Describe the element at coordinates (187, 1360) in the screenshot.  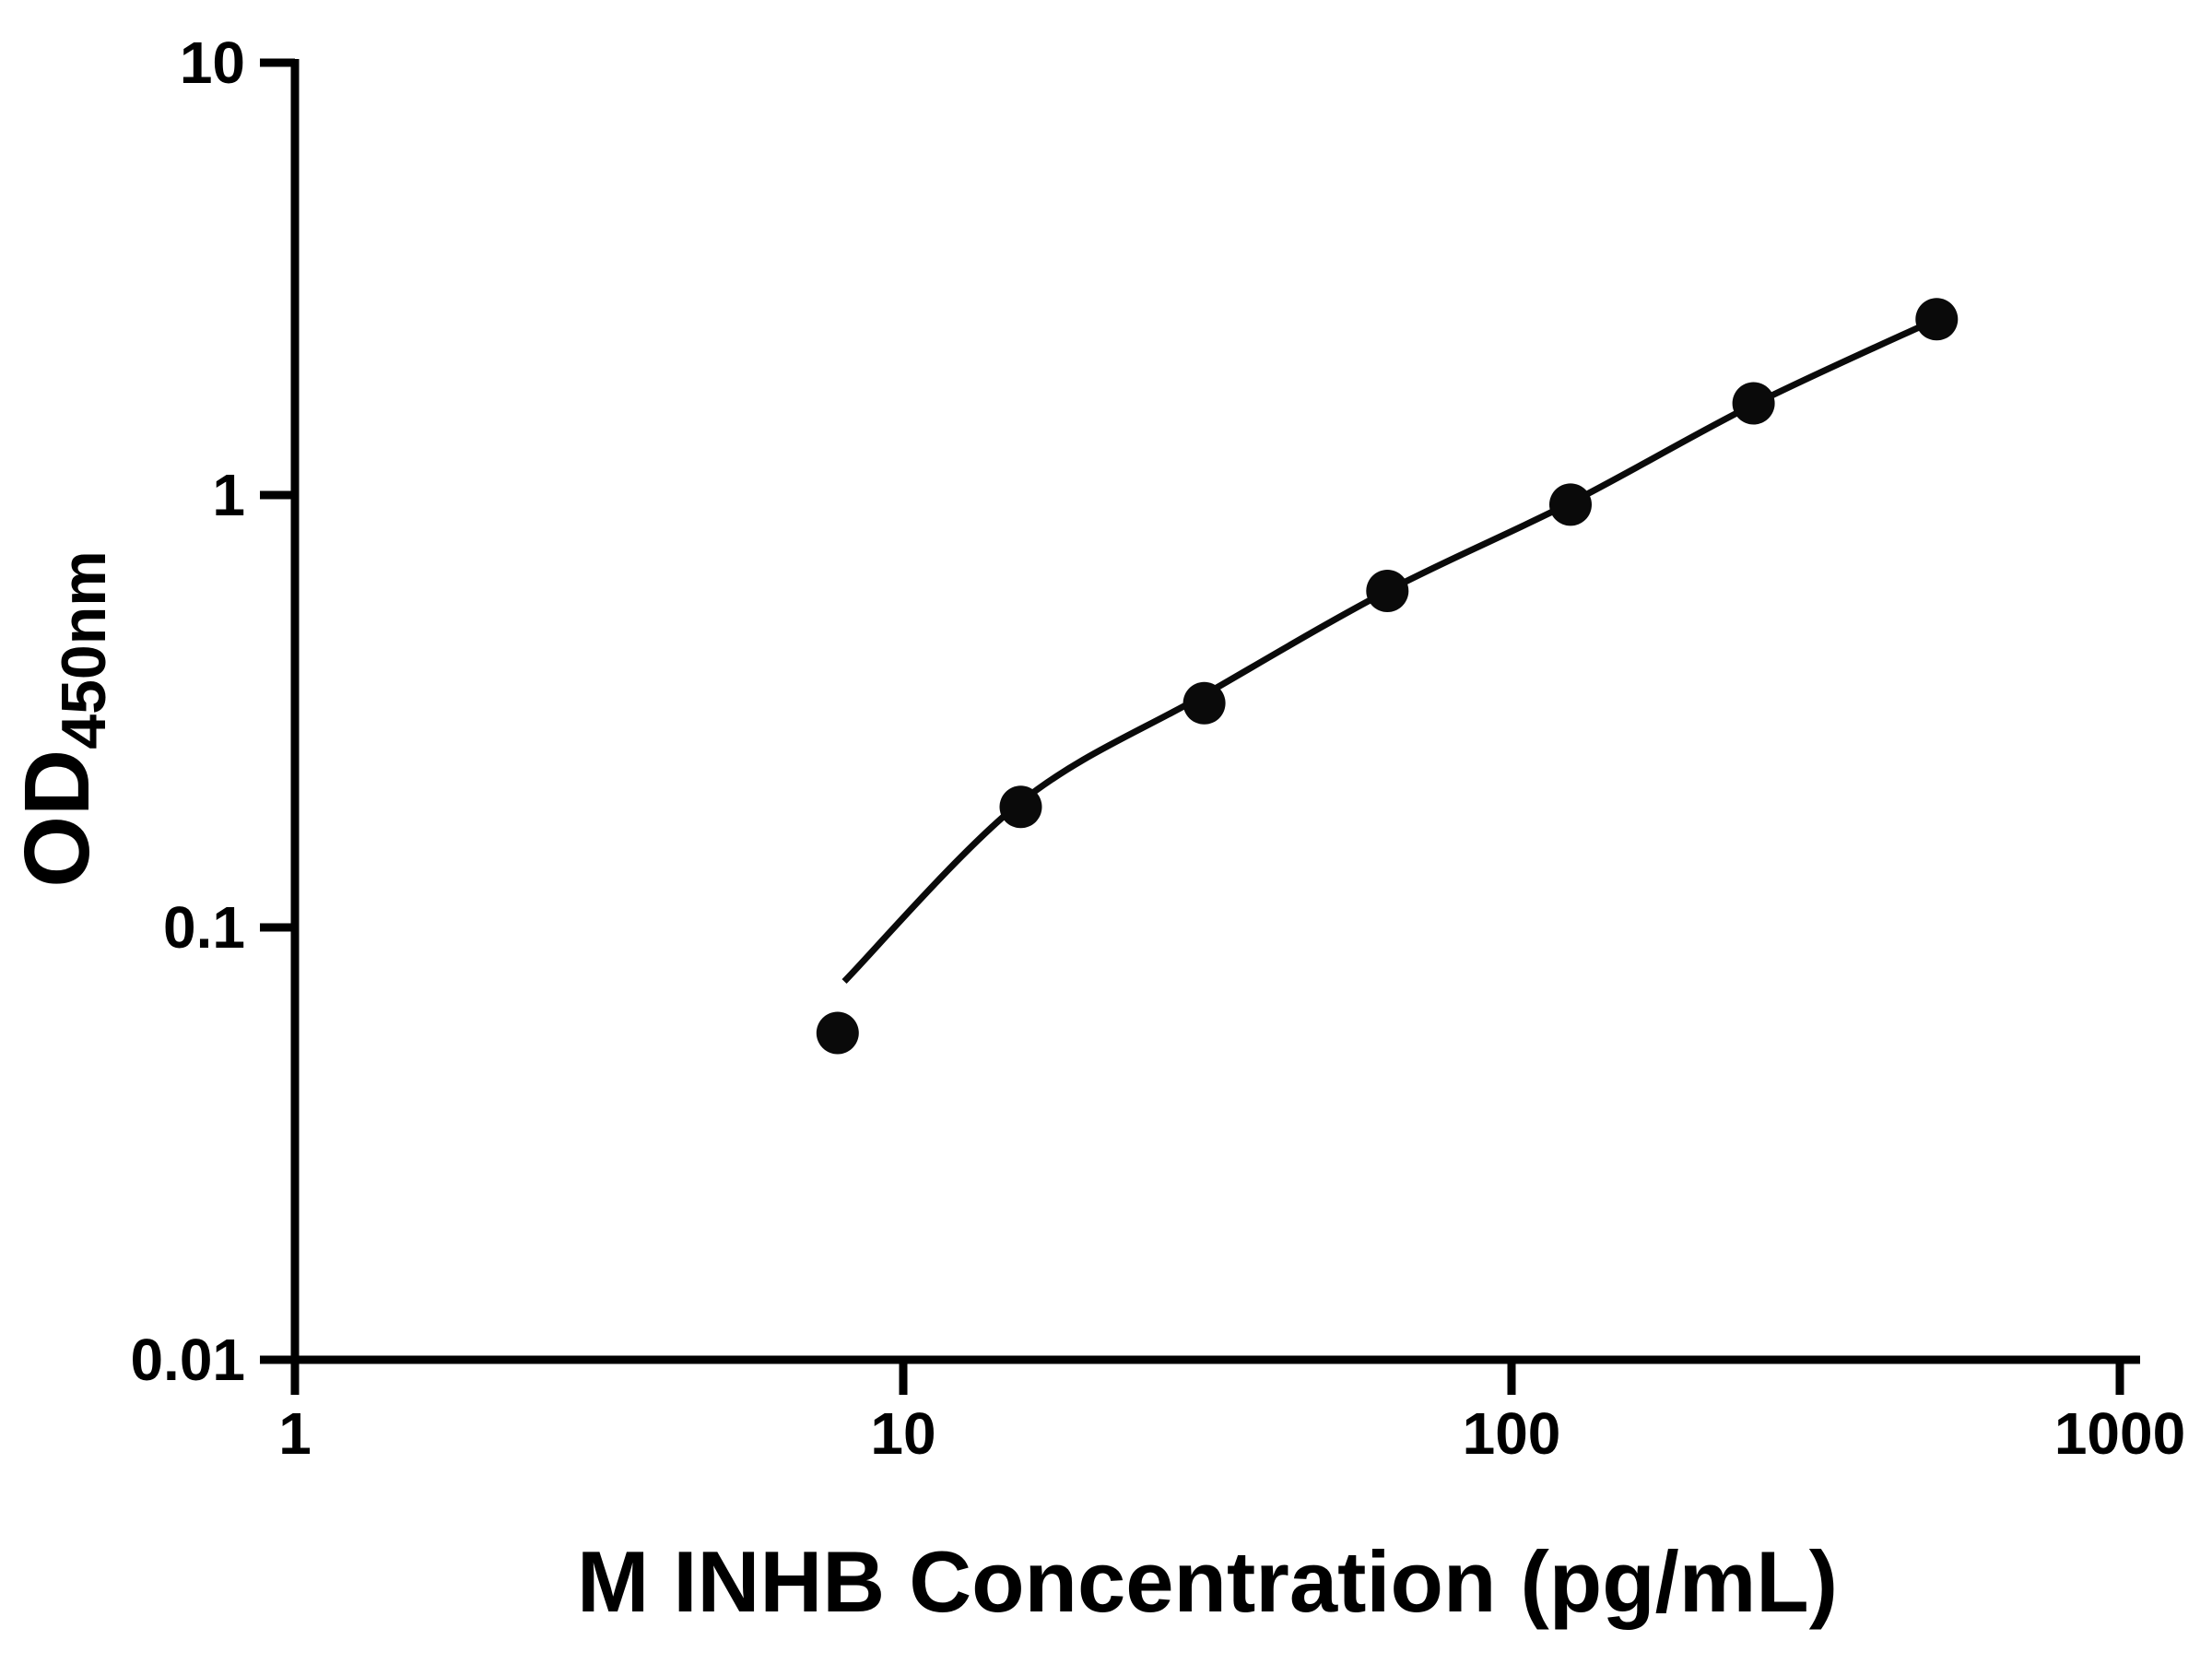
I see `y-tick-label: 0.01` at that location.